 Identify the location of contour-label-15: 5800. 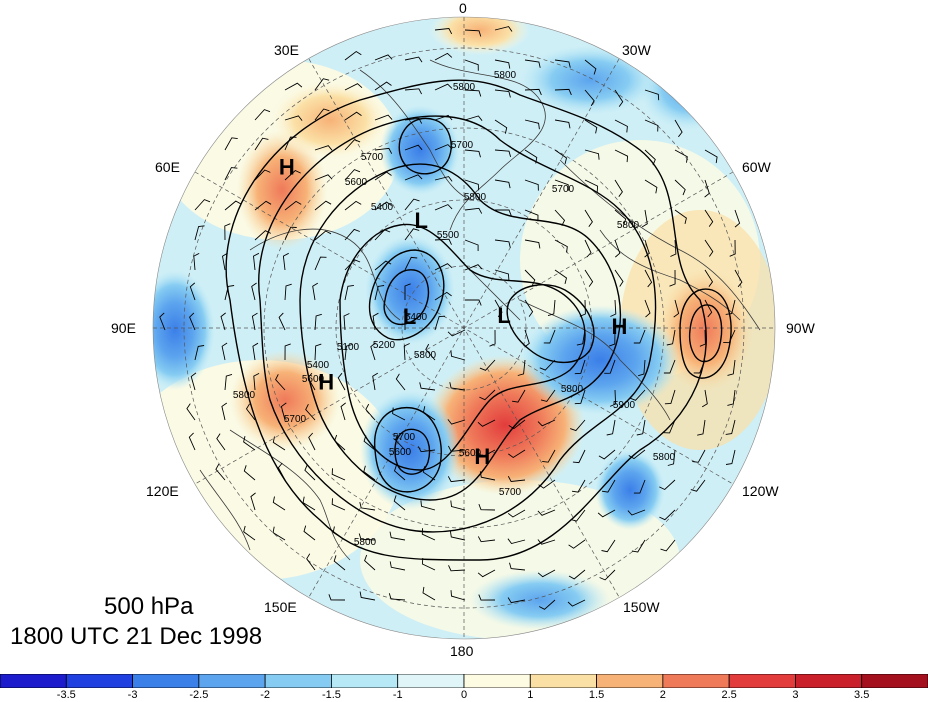
(244, 395).